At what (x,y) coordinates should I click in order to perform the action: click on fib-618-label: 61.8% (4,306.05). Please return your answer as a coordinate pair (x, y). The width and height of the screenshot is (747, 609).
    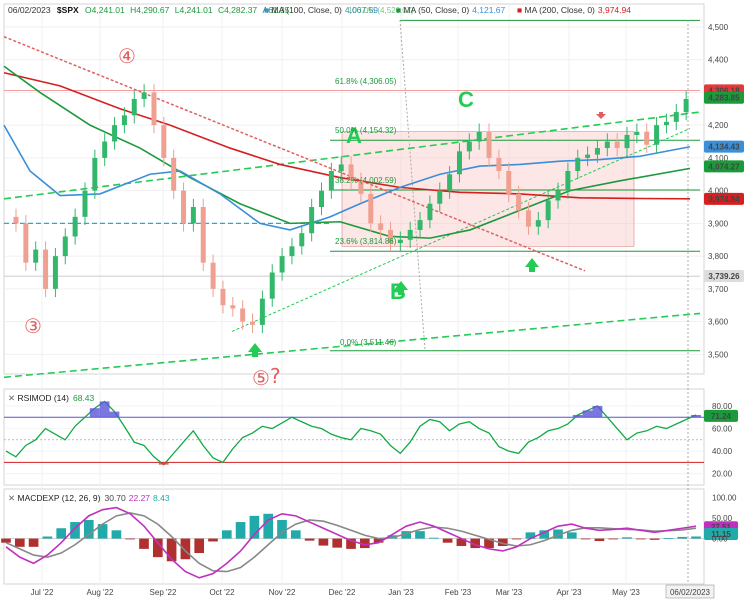
    Looking at the image, I should click on (366, 81).